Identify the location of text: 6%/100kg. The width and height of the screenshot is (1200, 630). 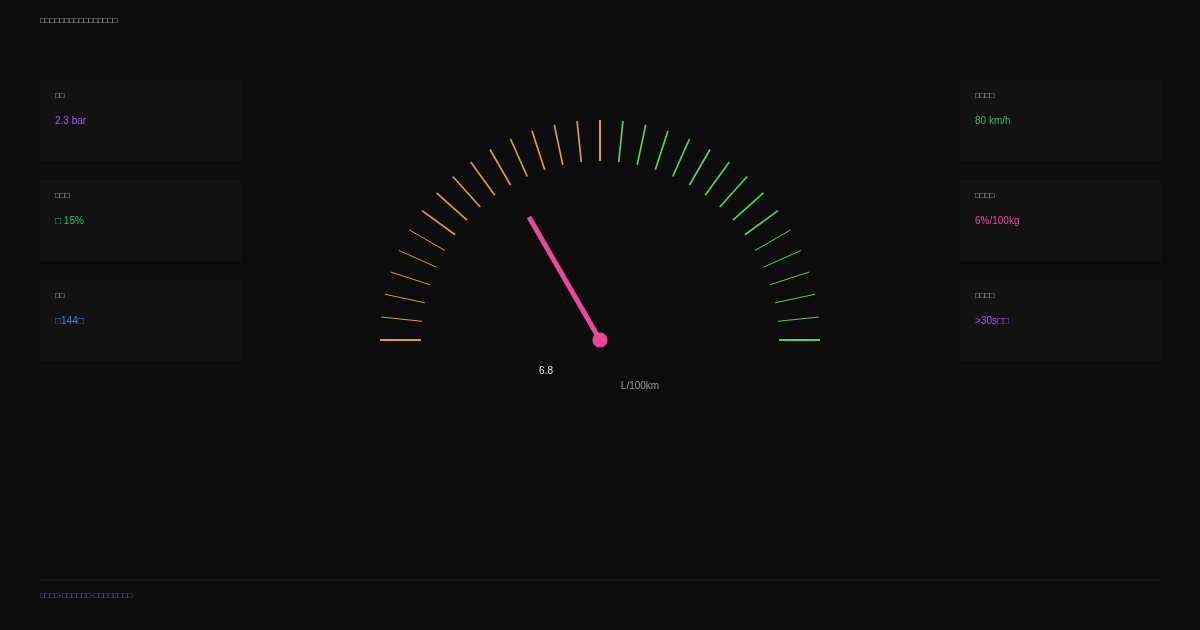
(997, 220).